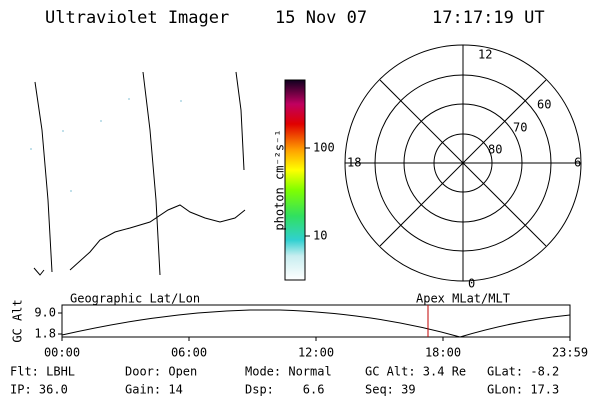 The width and height of the screenshot is (600, 400). I want to click on title: Ultraviolet Imager, so click(137, 18).